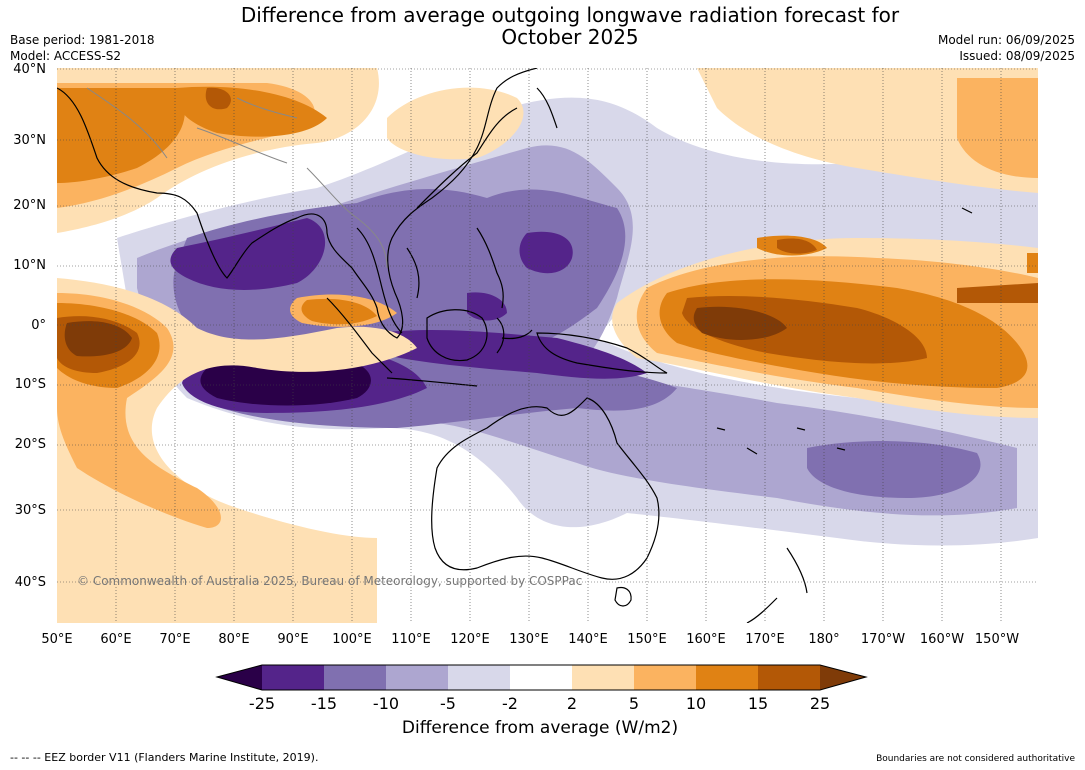 The height and width of the screenshot is (770, 1085). What do you see at coordinates (570, 37) in the screenshot?
I see `title-line-2: October 2025` at bounding box center [570, 37].